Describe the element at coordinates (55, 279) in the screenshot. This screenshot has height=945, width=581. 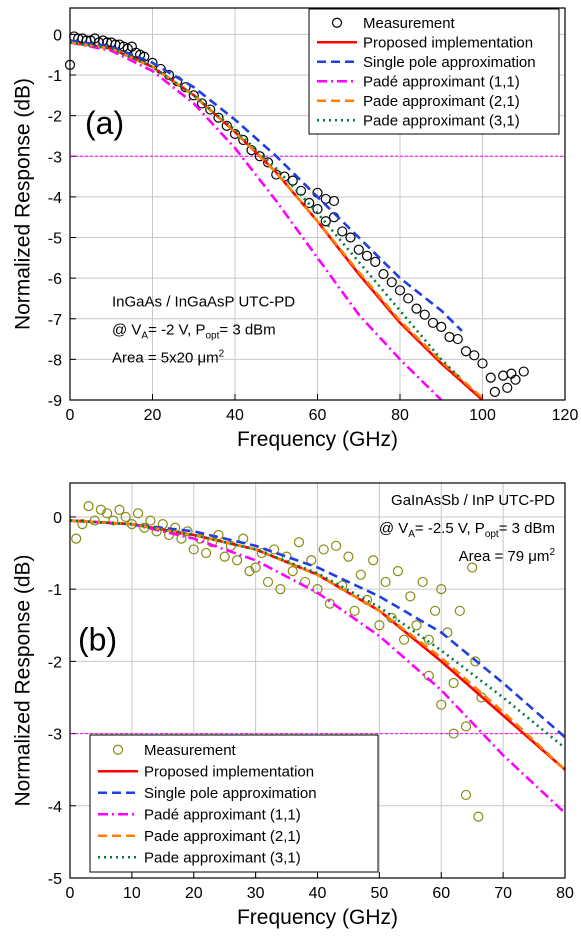
I see `y-tick-label: -6` at that location.